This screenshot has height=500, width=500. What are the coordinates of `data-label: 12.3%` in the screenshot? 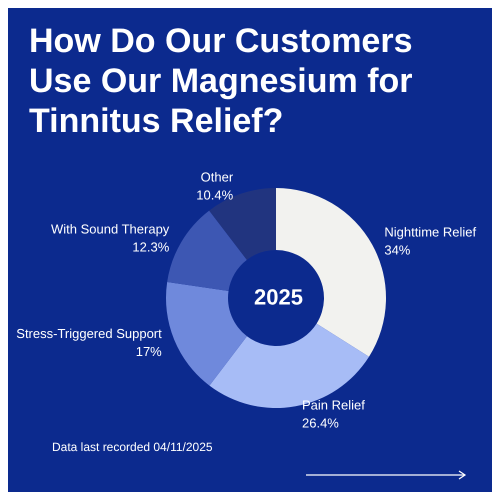 It's located at (151, 247).